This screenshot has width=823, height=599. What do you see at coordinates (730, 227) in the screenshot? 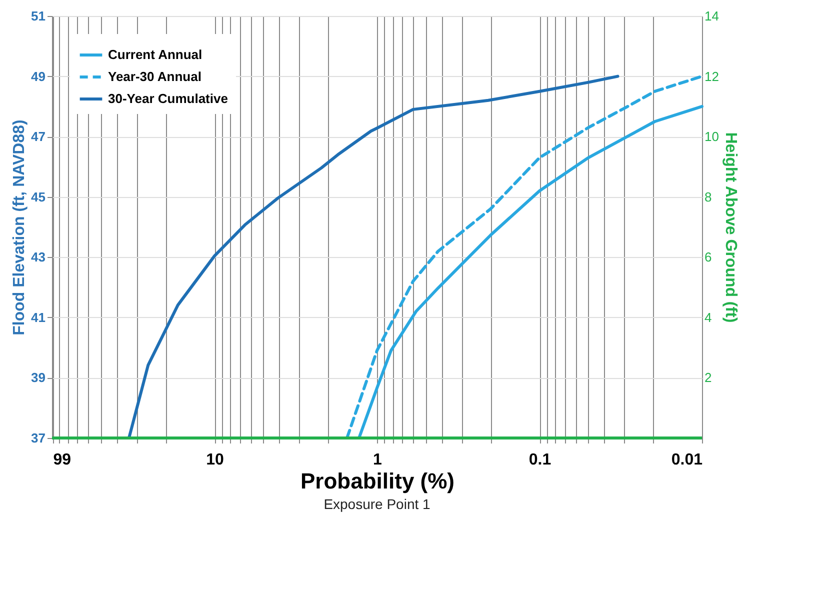
I see `y2-axis-title: Height Above Ground (ft)` at bounding box center [730, 227].